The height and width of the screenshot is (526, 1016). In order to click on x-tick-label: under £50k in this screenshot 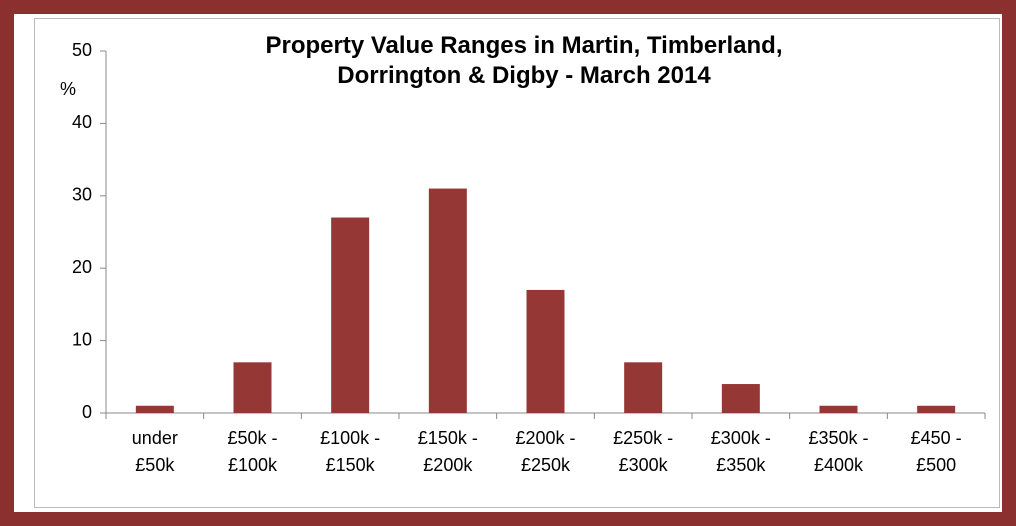, I will do `click(154, 451)`.